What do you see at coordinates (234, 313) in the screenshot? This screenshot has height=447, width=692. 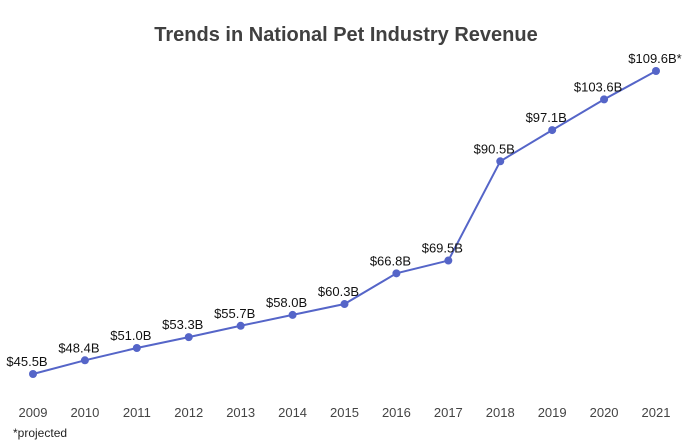 I see `data-label: $55.7B` at bounding box center [234, 313].